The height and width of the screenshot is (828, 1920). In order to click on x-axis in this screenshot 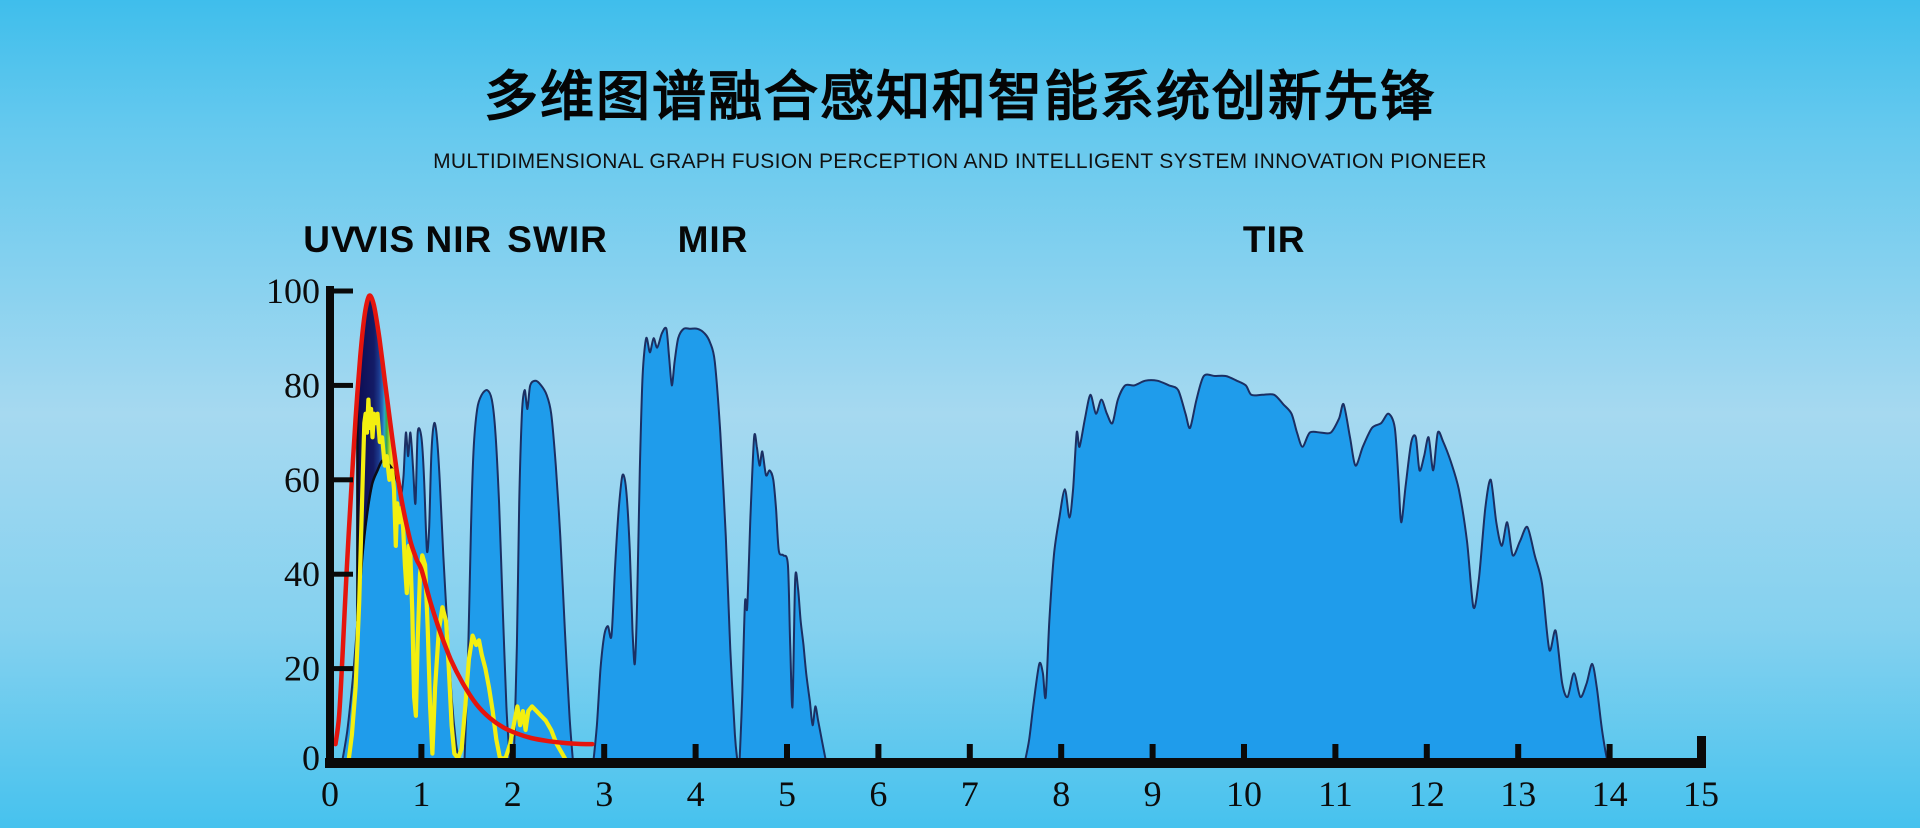, I will do `click(1015, 763)`.